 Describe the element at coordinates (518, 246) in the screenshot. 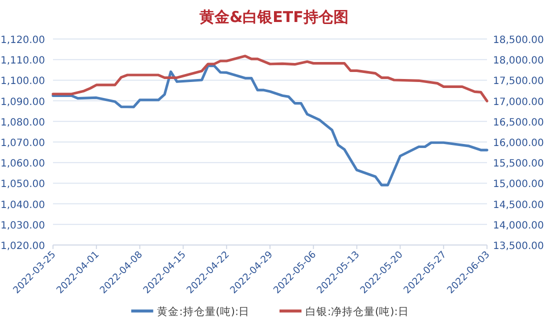

I see `y2-tick-label: 13,500.00` at that location.